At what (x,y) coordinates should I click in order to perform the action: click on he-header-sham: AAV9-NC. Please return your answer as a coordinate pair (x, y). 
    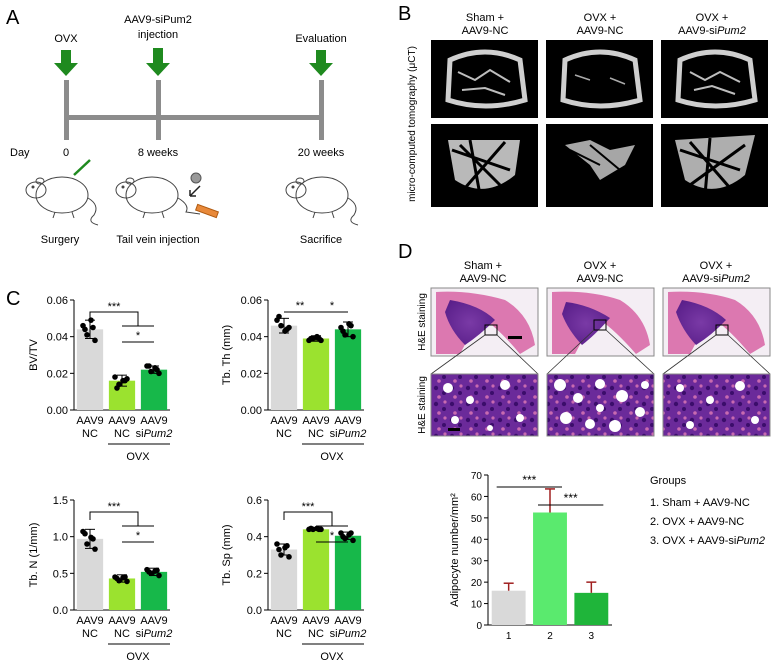
    Looking at the image, I should click on (483, 279).